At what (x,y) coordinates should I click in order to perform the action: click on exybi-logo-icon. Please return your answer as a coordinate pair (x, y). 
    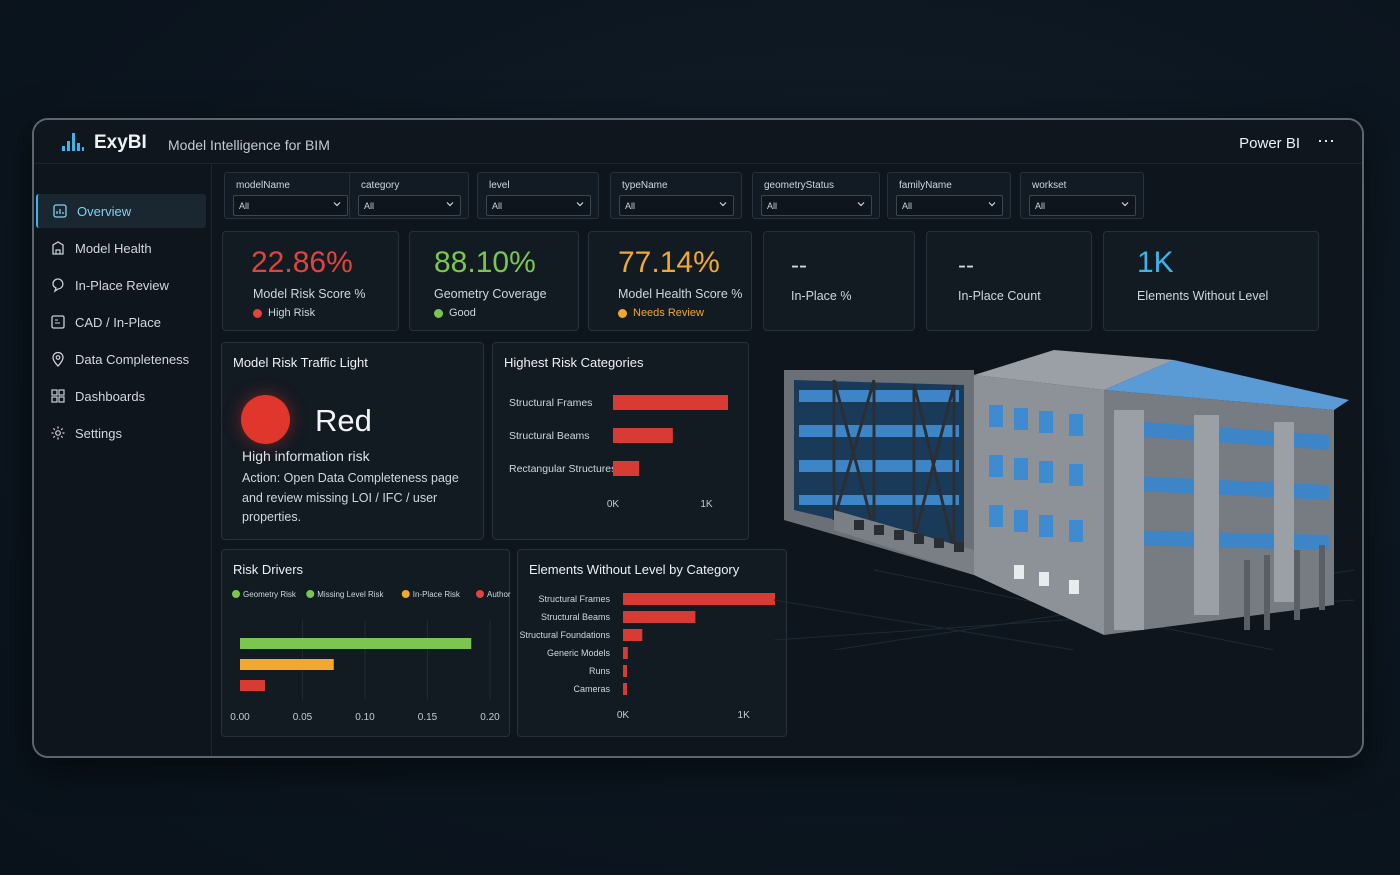
    Looking at the image, I should click on (73, 142).